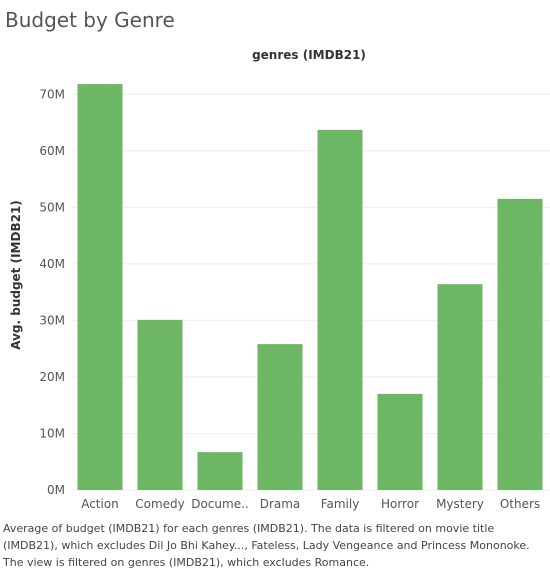 The width and height of the screenshot is (550, 571). Describe the element at coordinates (16, 275) in the screenshot. I see `y-axis-label: Avg. budget (IMDB21)` at that location.